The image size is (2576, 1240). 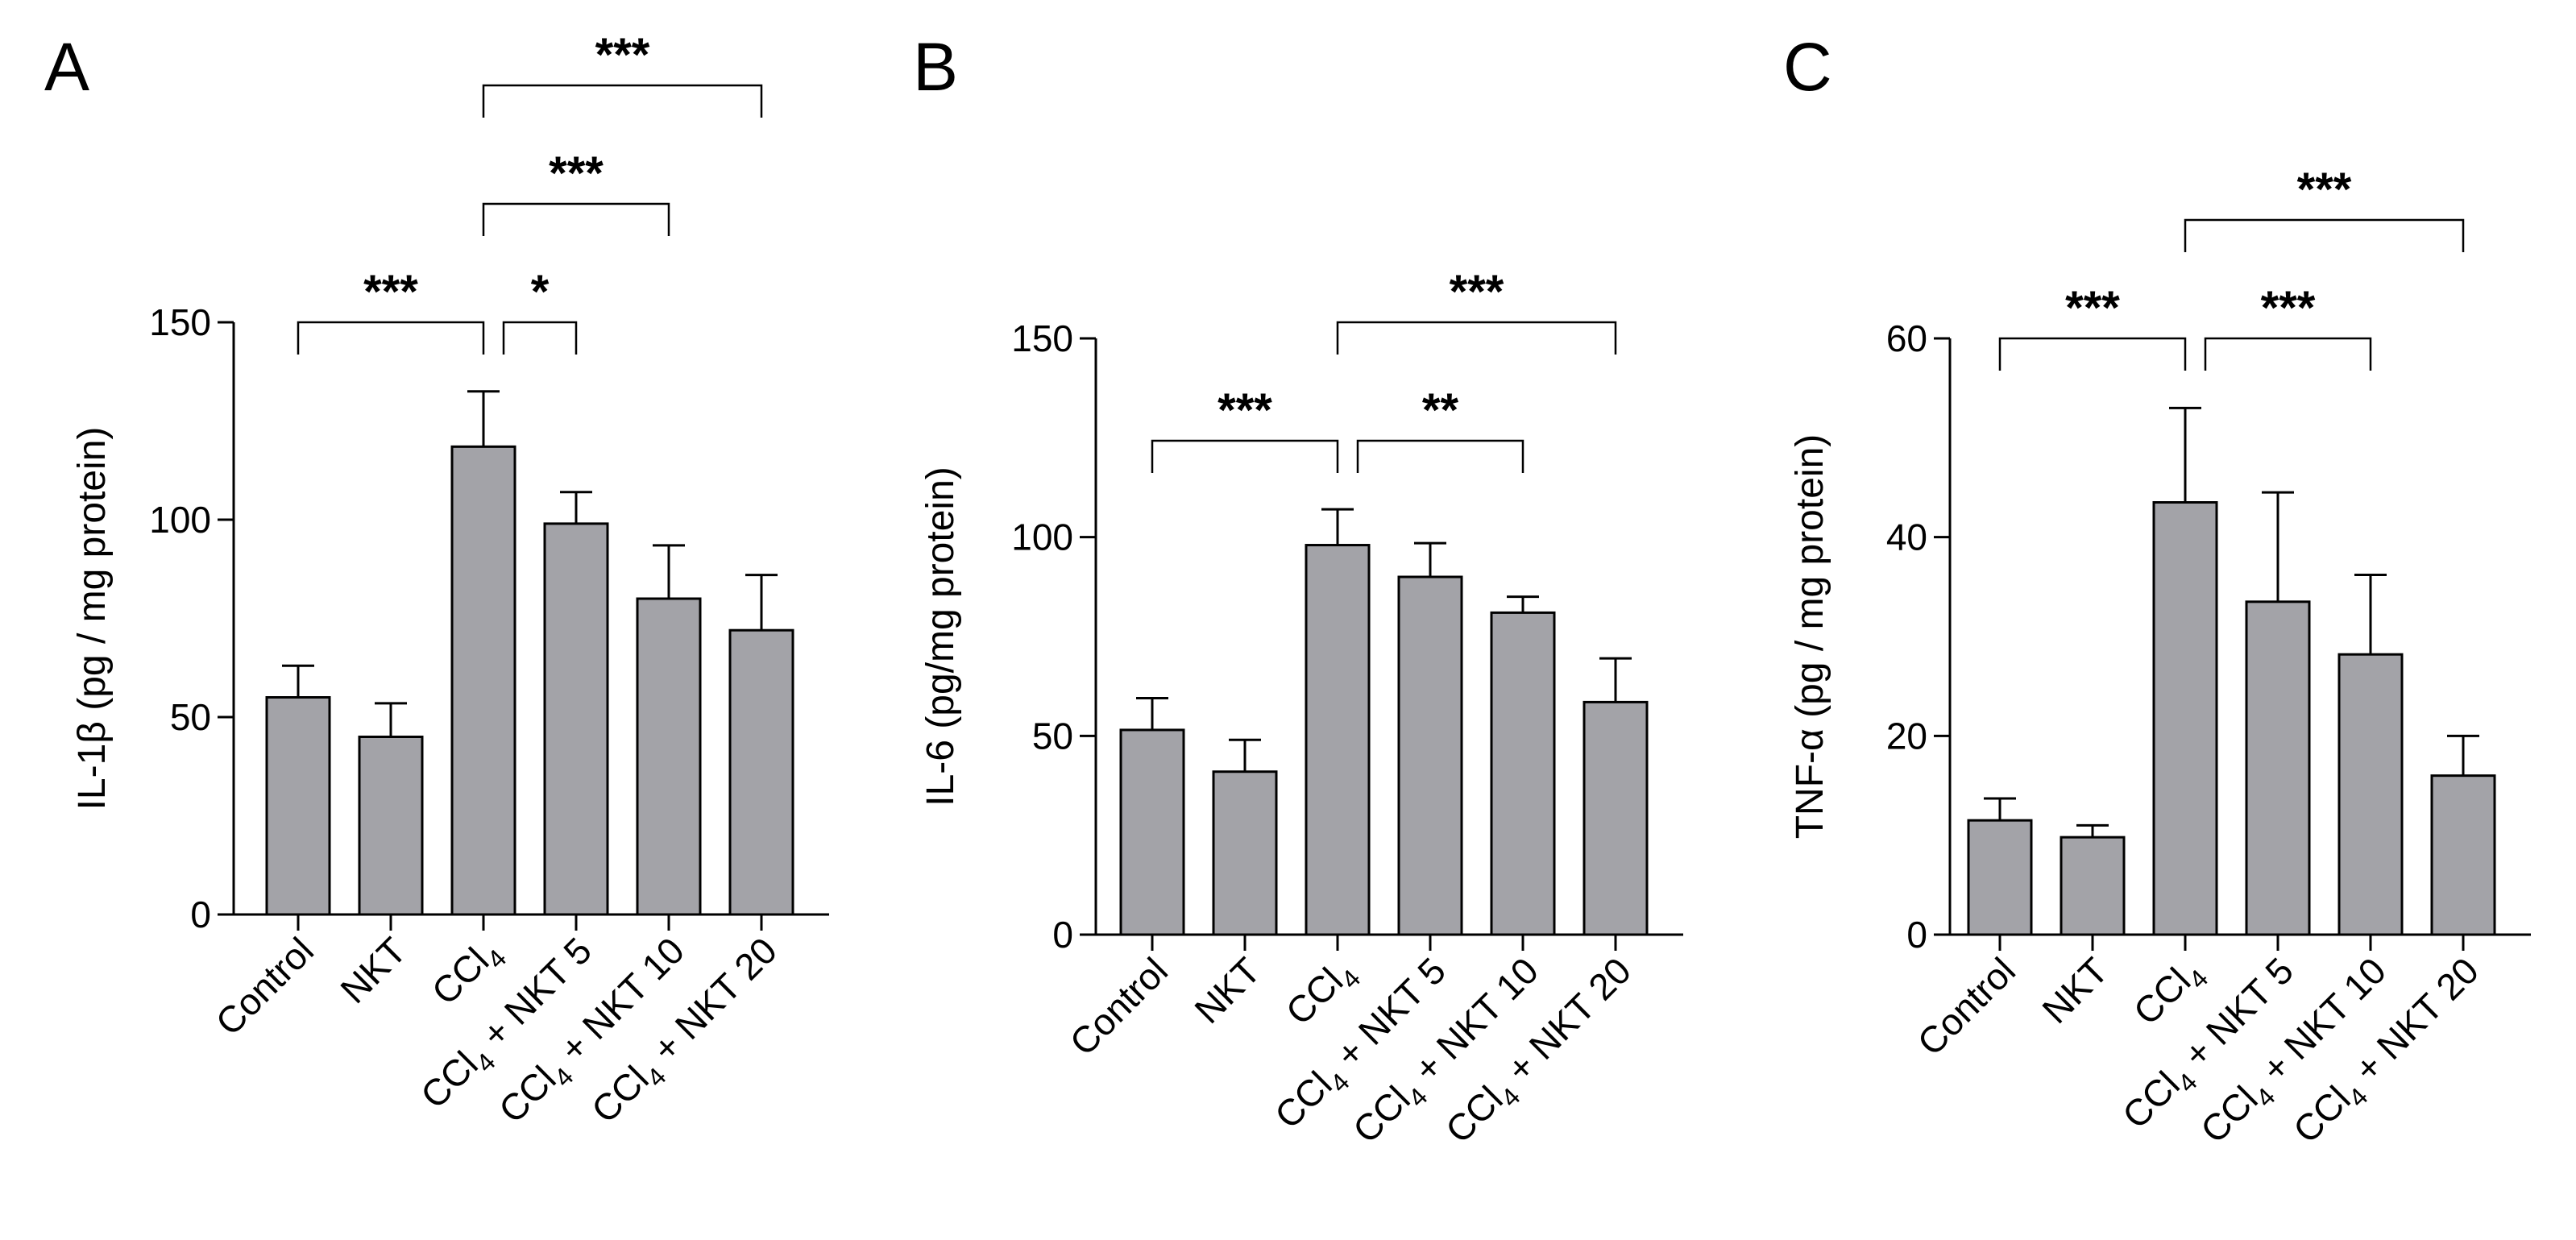 I want to click on y-tick-label: 20, so click(x=1906, y=736).